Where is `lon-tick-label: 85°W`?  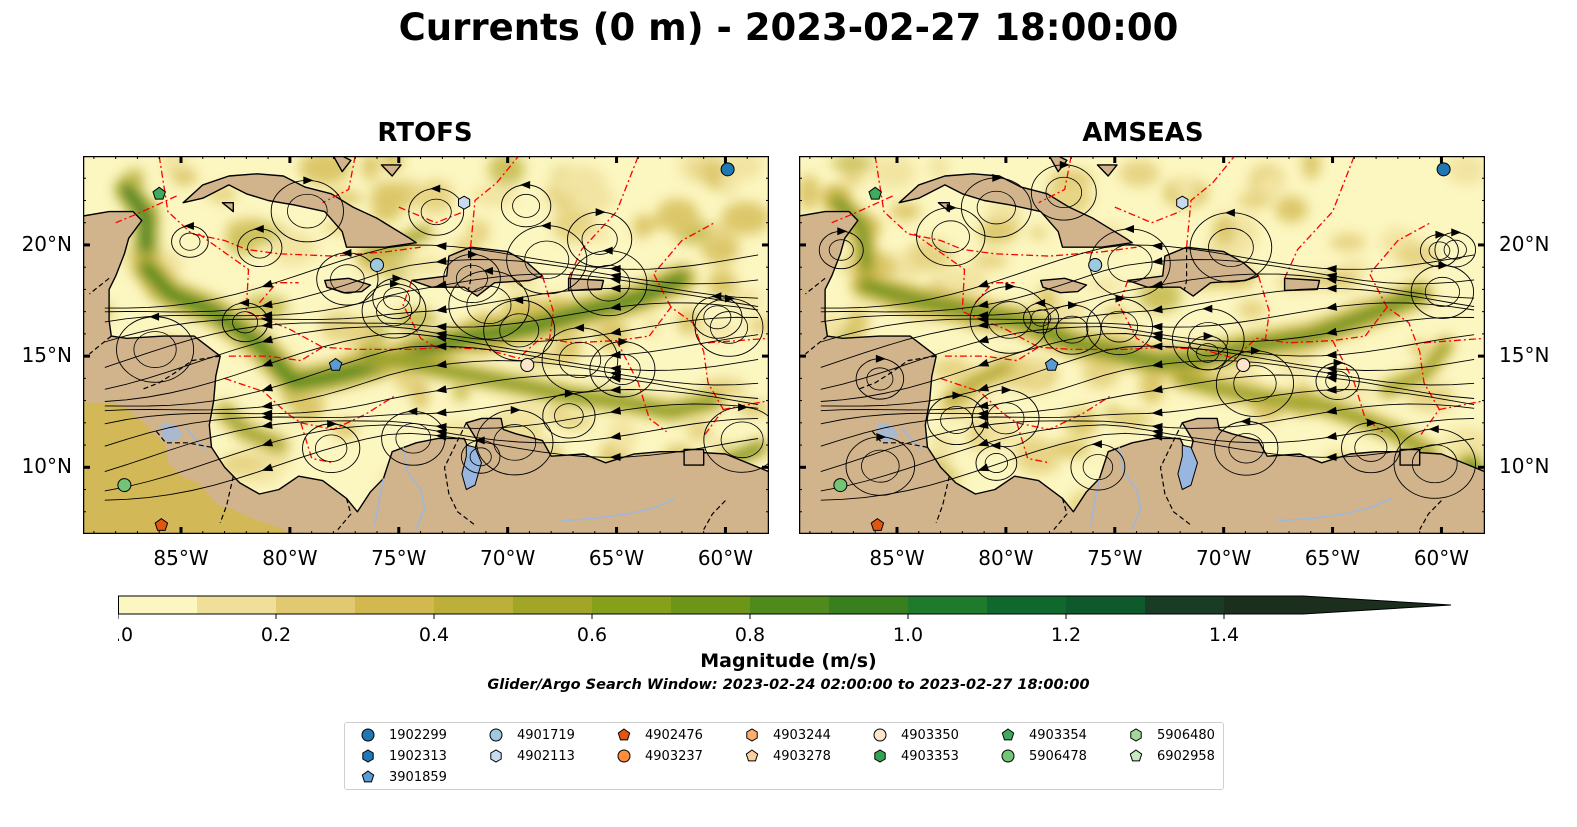
lon-tick-label: 85°W is located at coordinates (181, 558).